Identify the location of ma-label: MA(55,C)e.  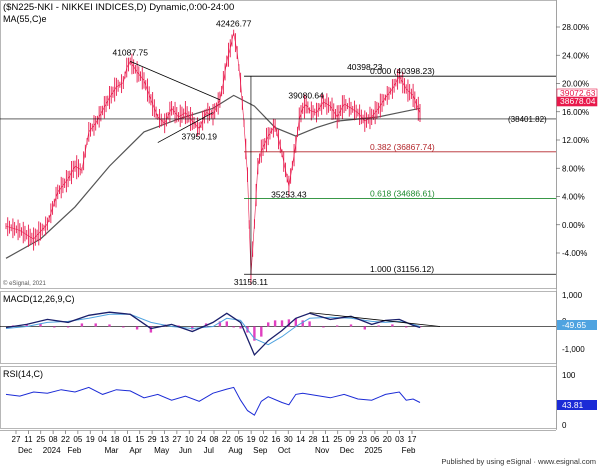
(25, 19).